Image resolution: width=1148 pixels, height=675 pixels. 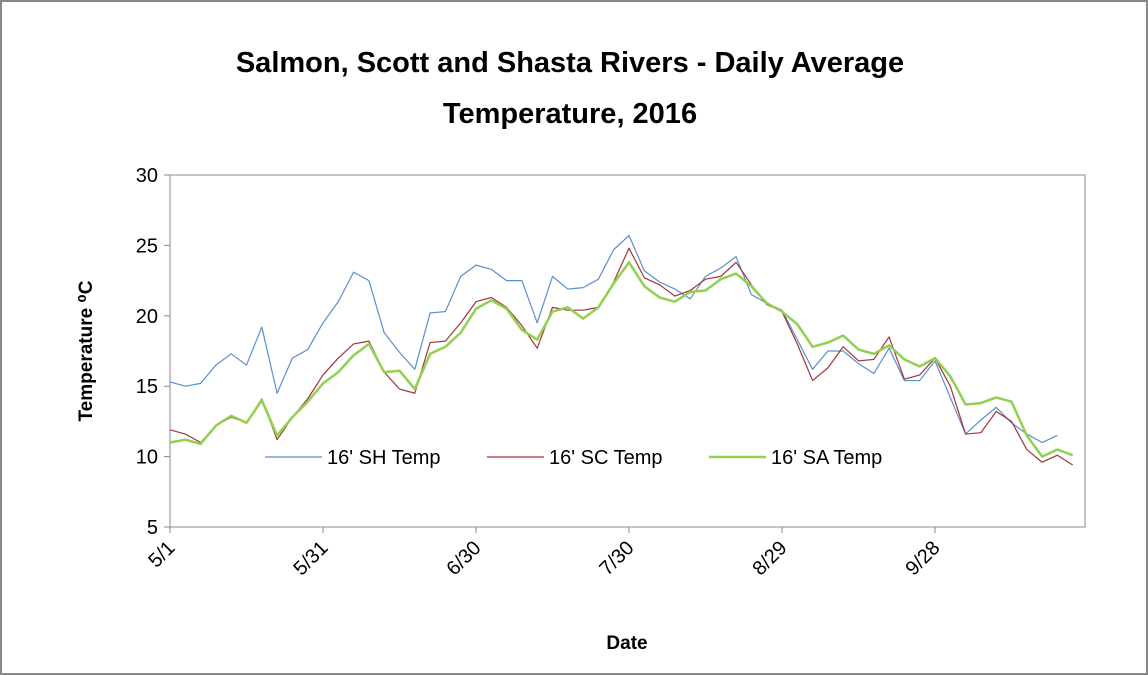 What do you see at coordinates (626, 643) in the screenshot?
I see `x-axis-label: Date` at bounding box center [626, 643].